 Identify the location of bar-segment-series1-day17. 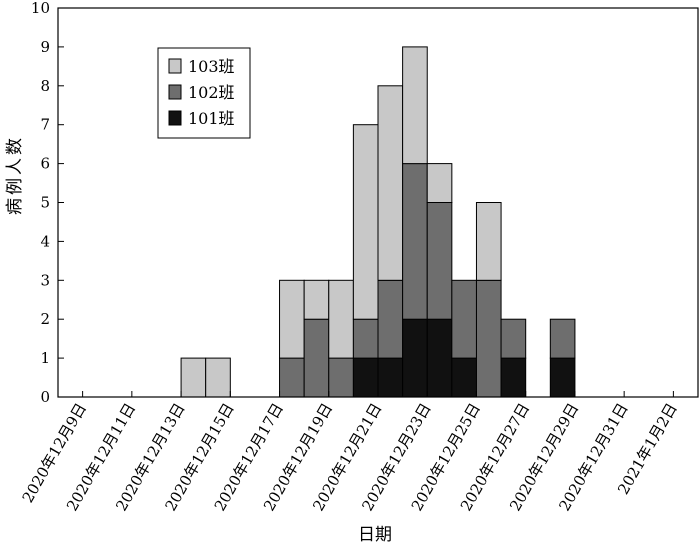
(488, 338).